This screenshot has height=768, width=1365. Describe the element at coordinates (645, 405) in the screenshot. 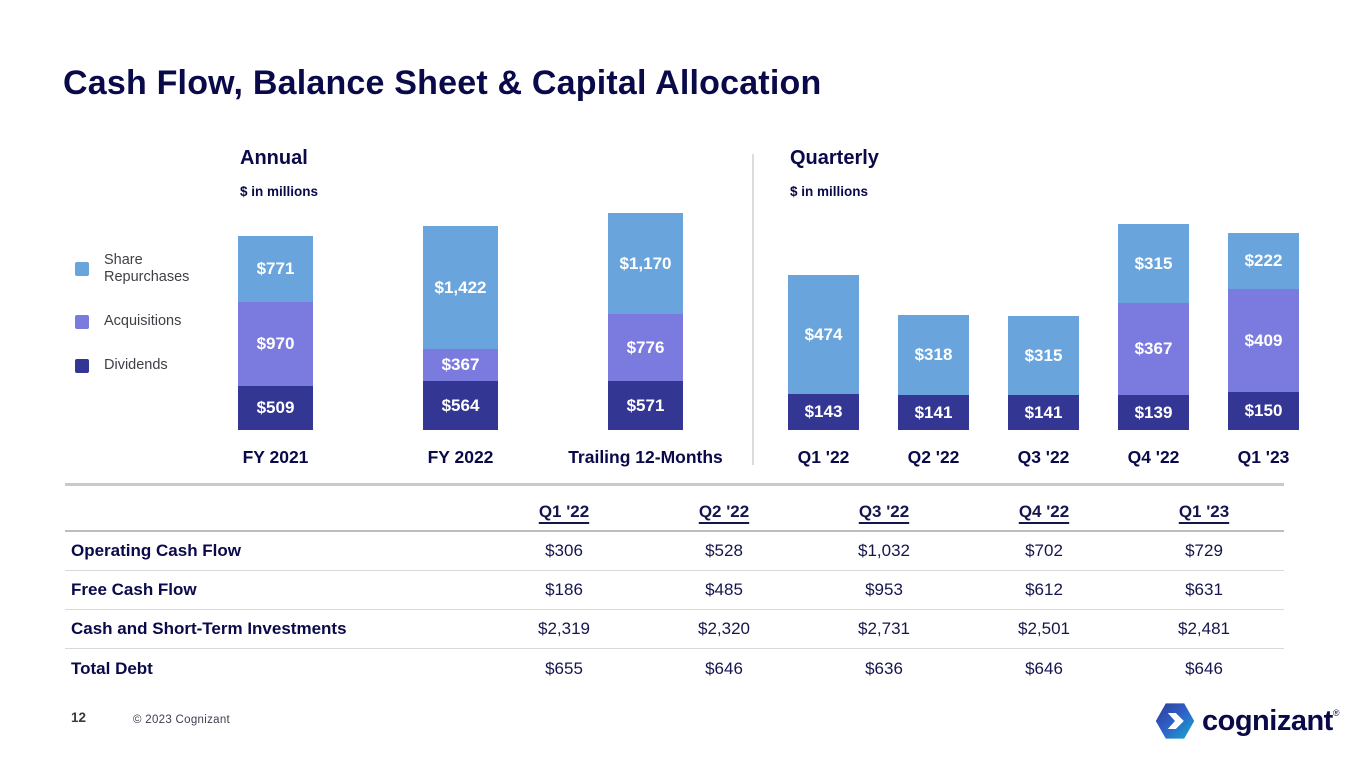

I see `bar-segment-dividends: $571` at that location.